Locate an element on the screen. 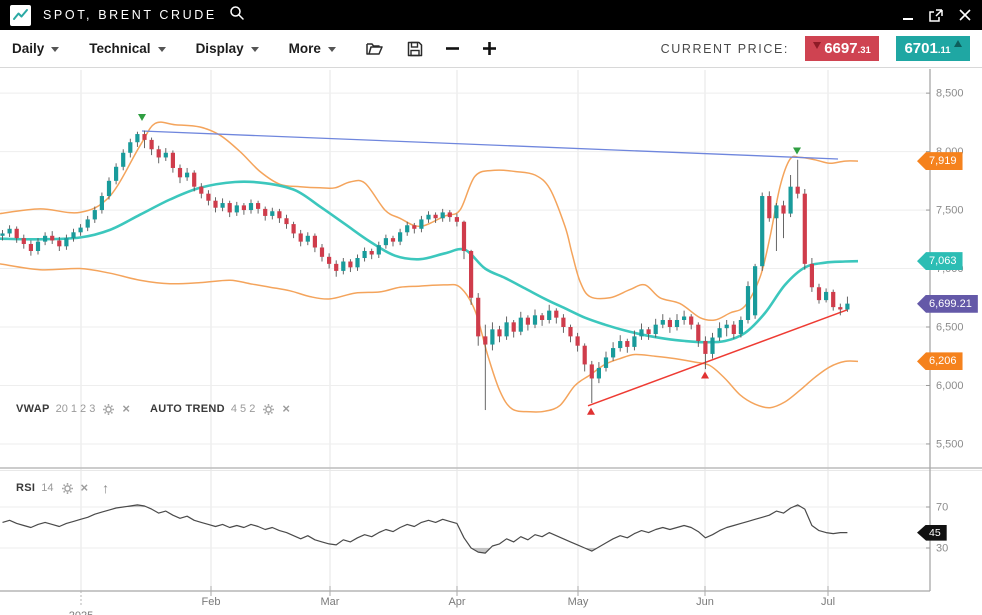 This screenshot has height=615, width=982. vwap-indicator-params: 20 1 2 3 is located at coordinates (75, 409).